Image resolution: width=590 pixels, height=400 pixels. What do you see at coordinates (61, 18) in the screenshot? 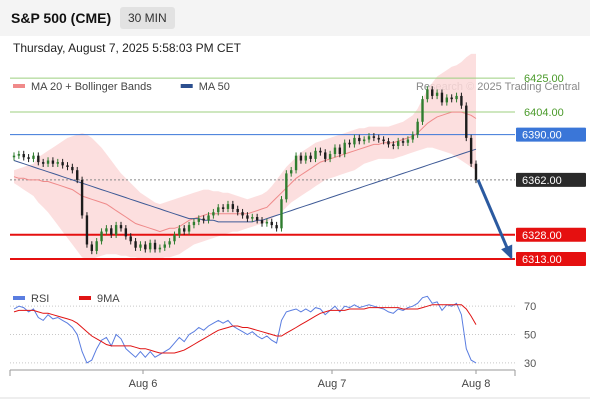
I see `instrument-title: S&P 500 (CME)` at bounding box center [61, 18].